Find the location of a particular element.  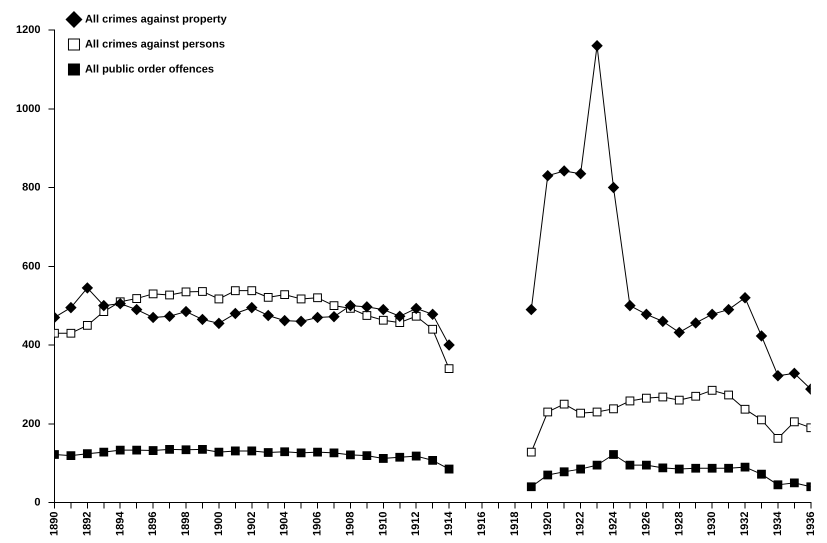

y-tick-label: 800 is located at coordinates (31, 188).